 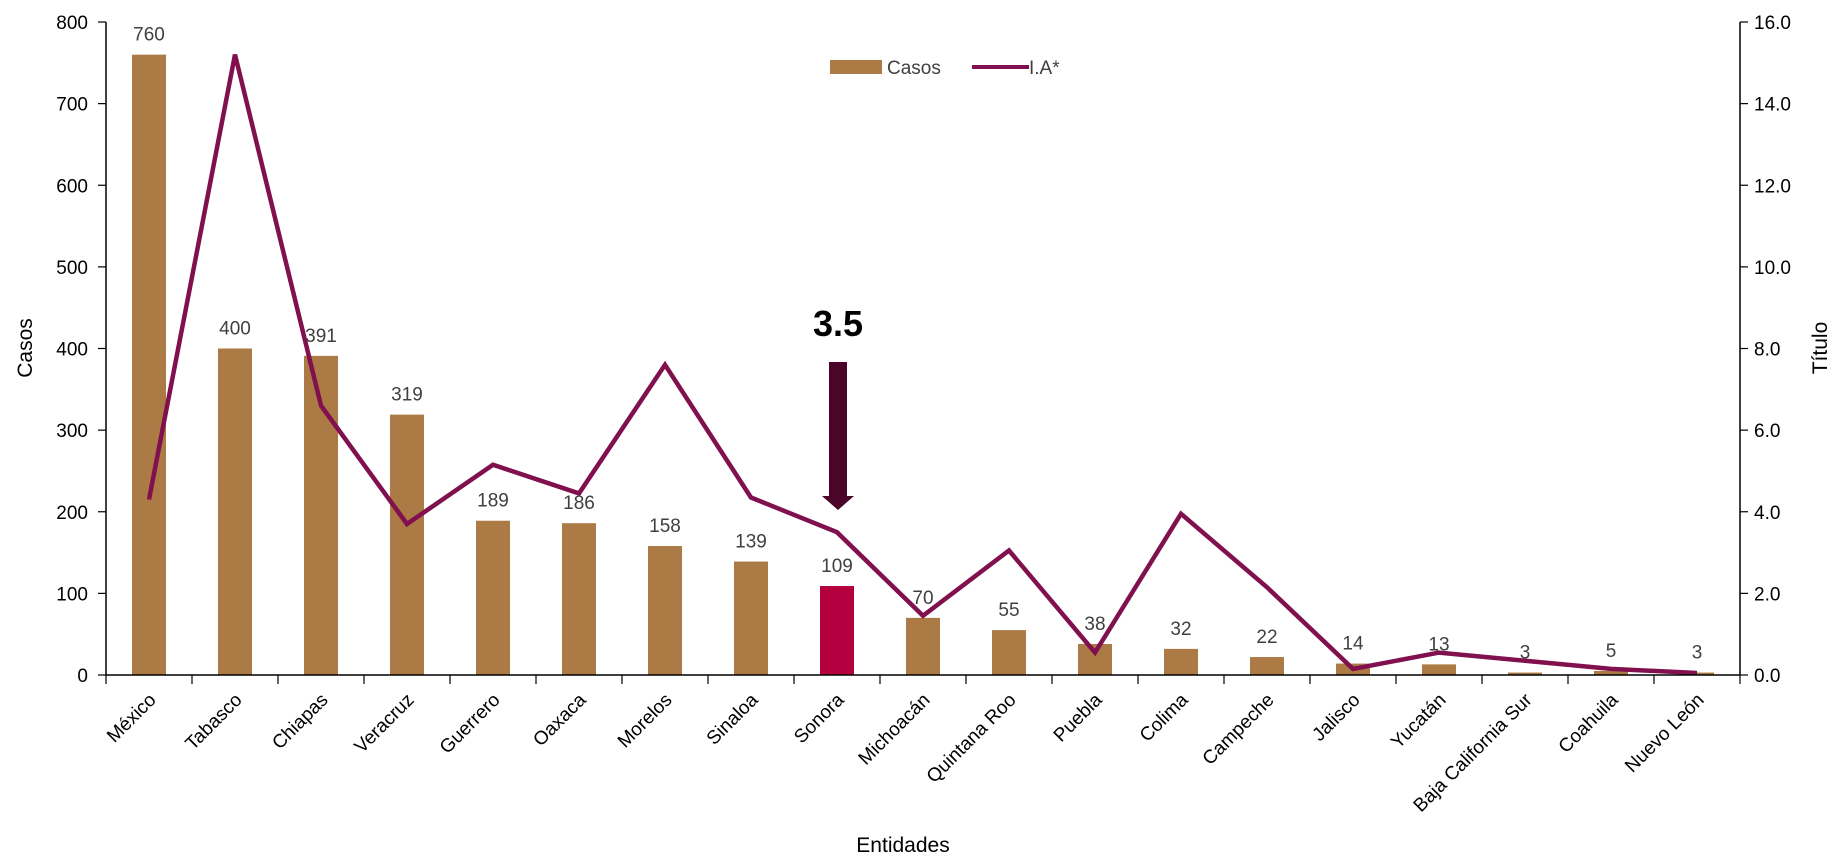 I want to click on y-tick-label-8: 800, so click(x=72, y=23).